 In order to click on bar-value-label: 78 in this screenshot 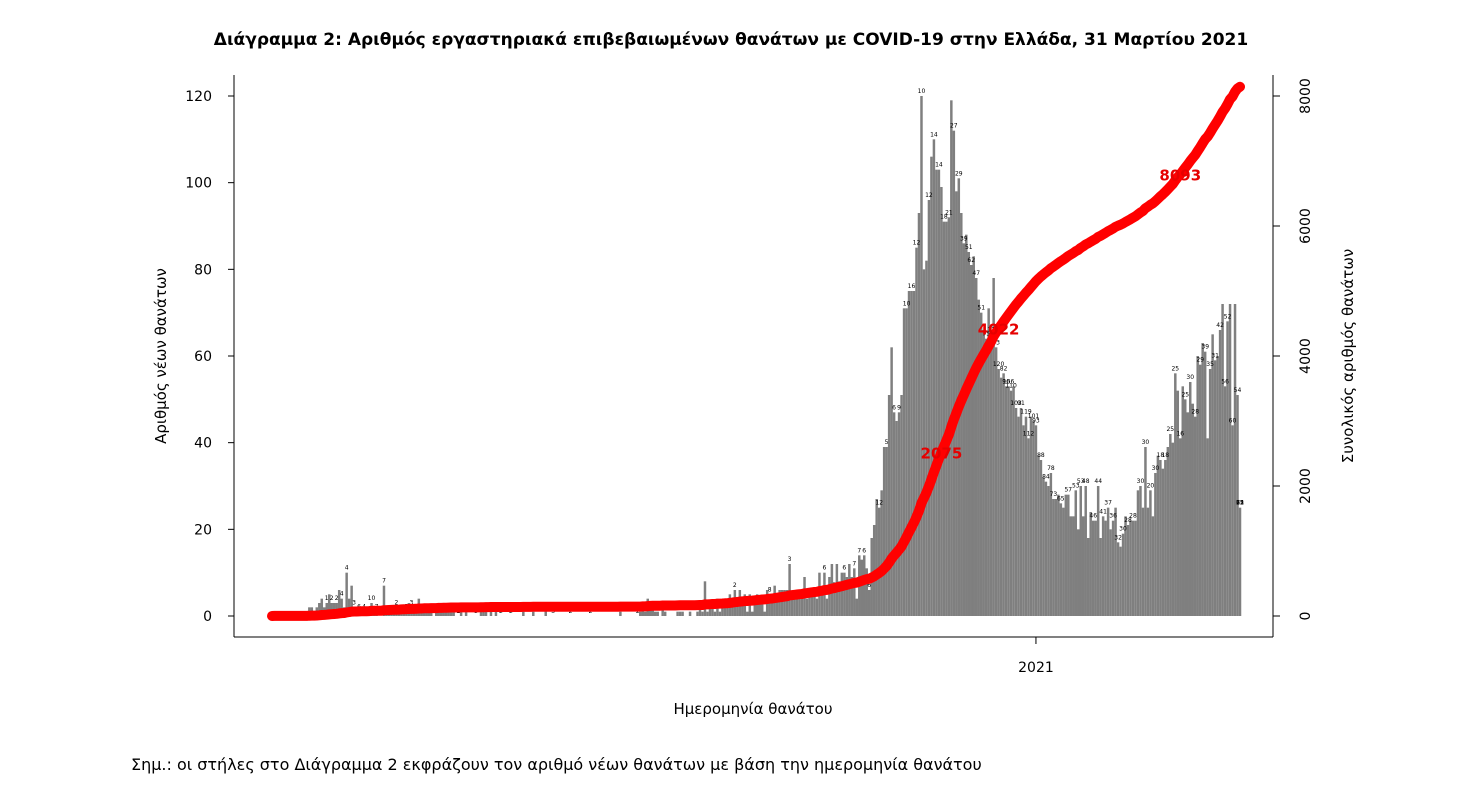, I will do `click(1051, 468)`.